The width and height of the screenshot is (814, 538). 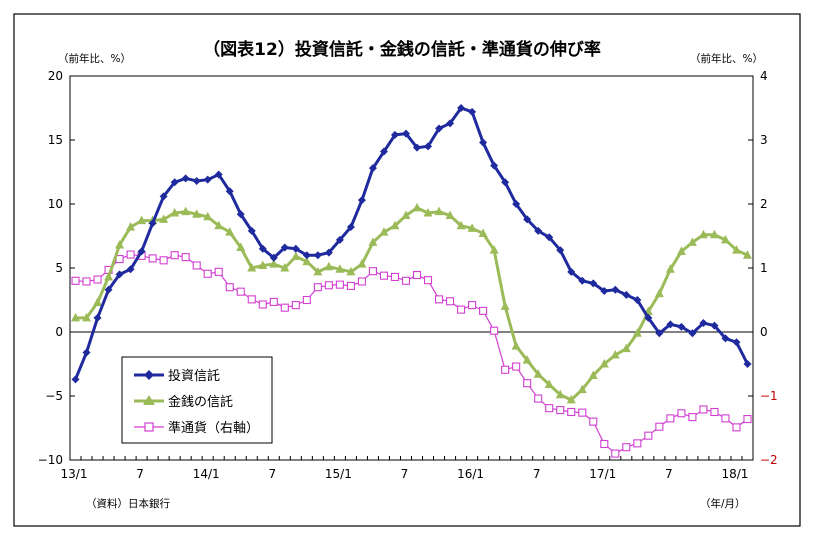 I want to click on left-tick-label: −10, so click(x=50, y=460).